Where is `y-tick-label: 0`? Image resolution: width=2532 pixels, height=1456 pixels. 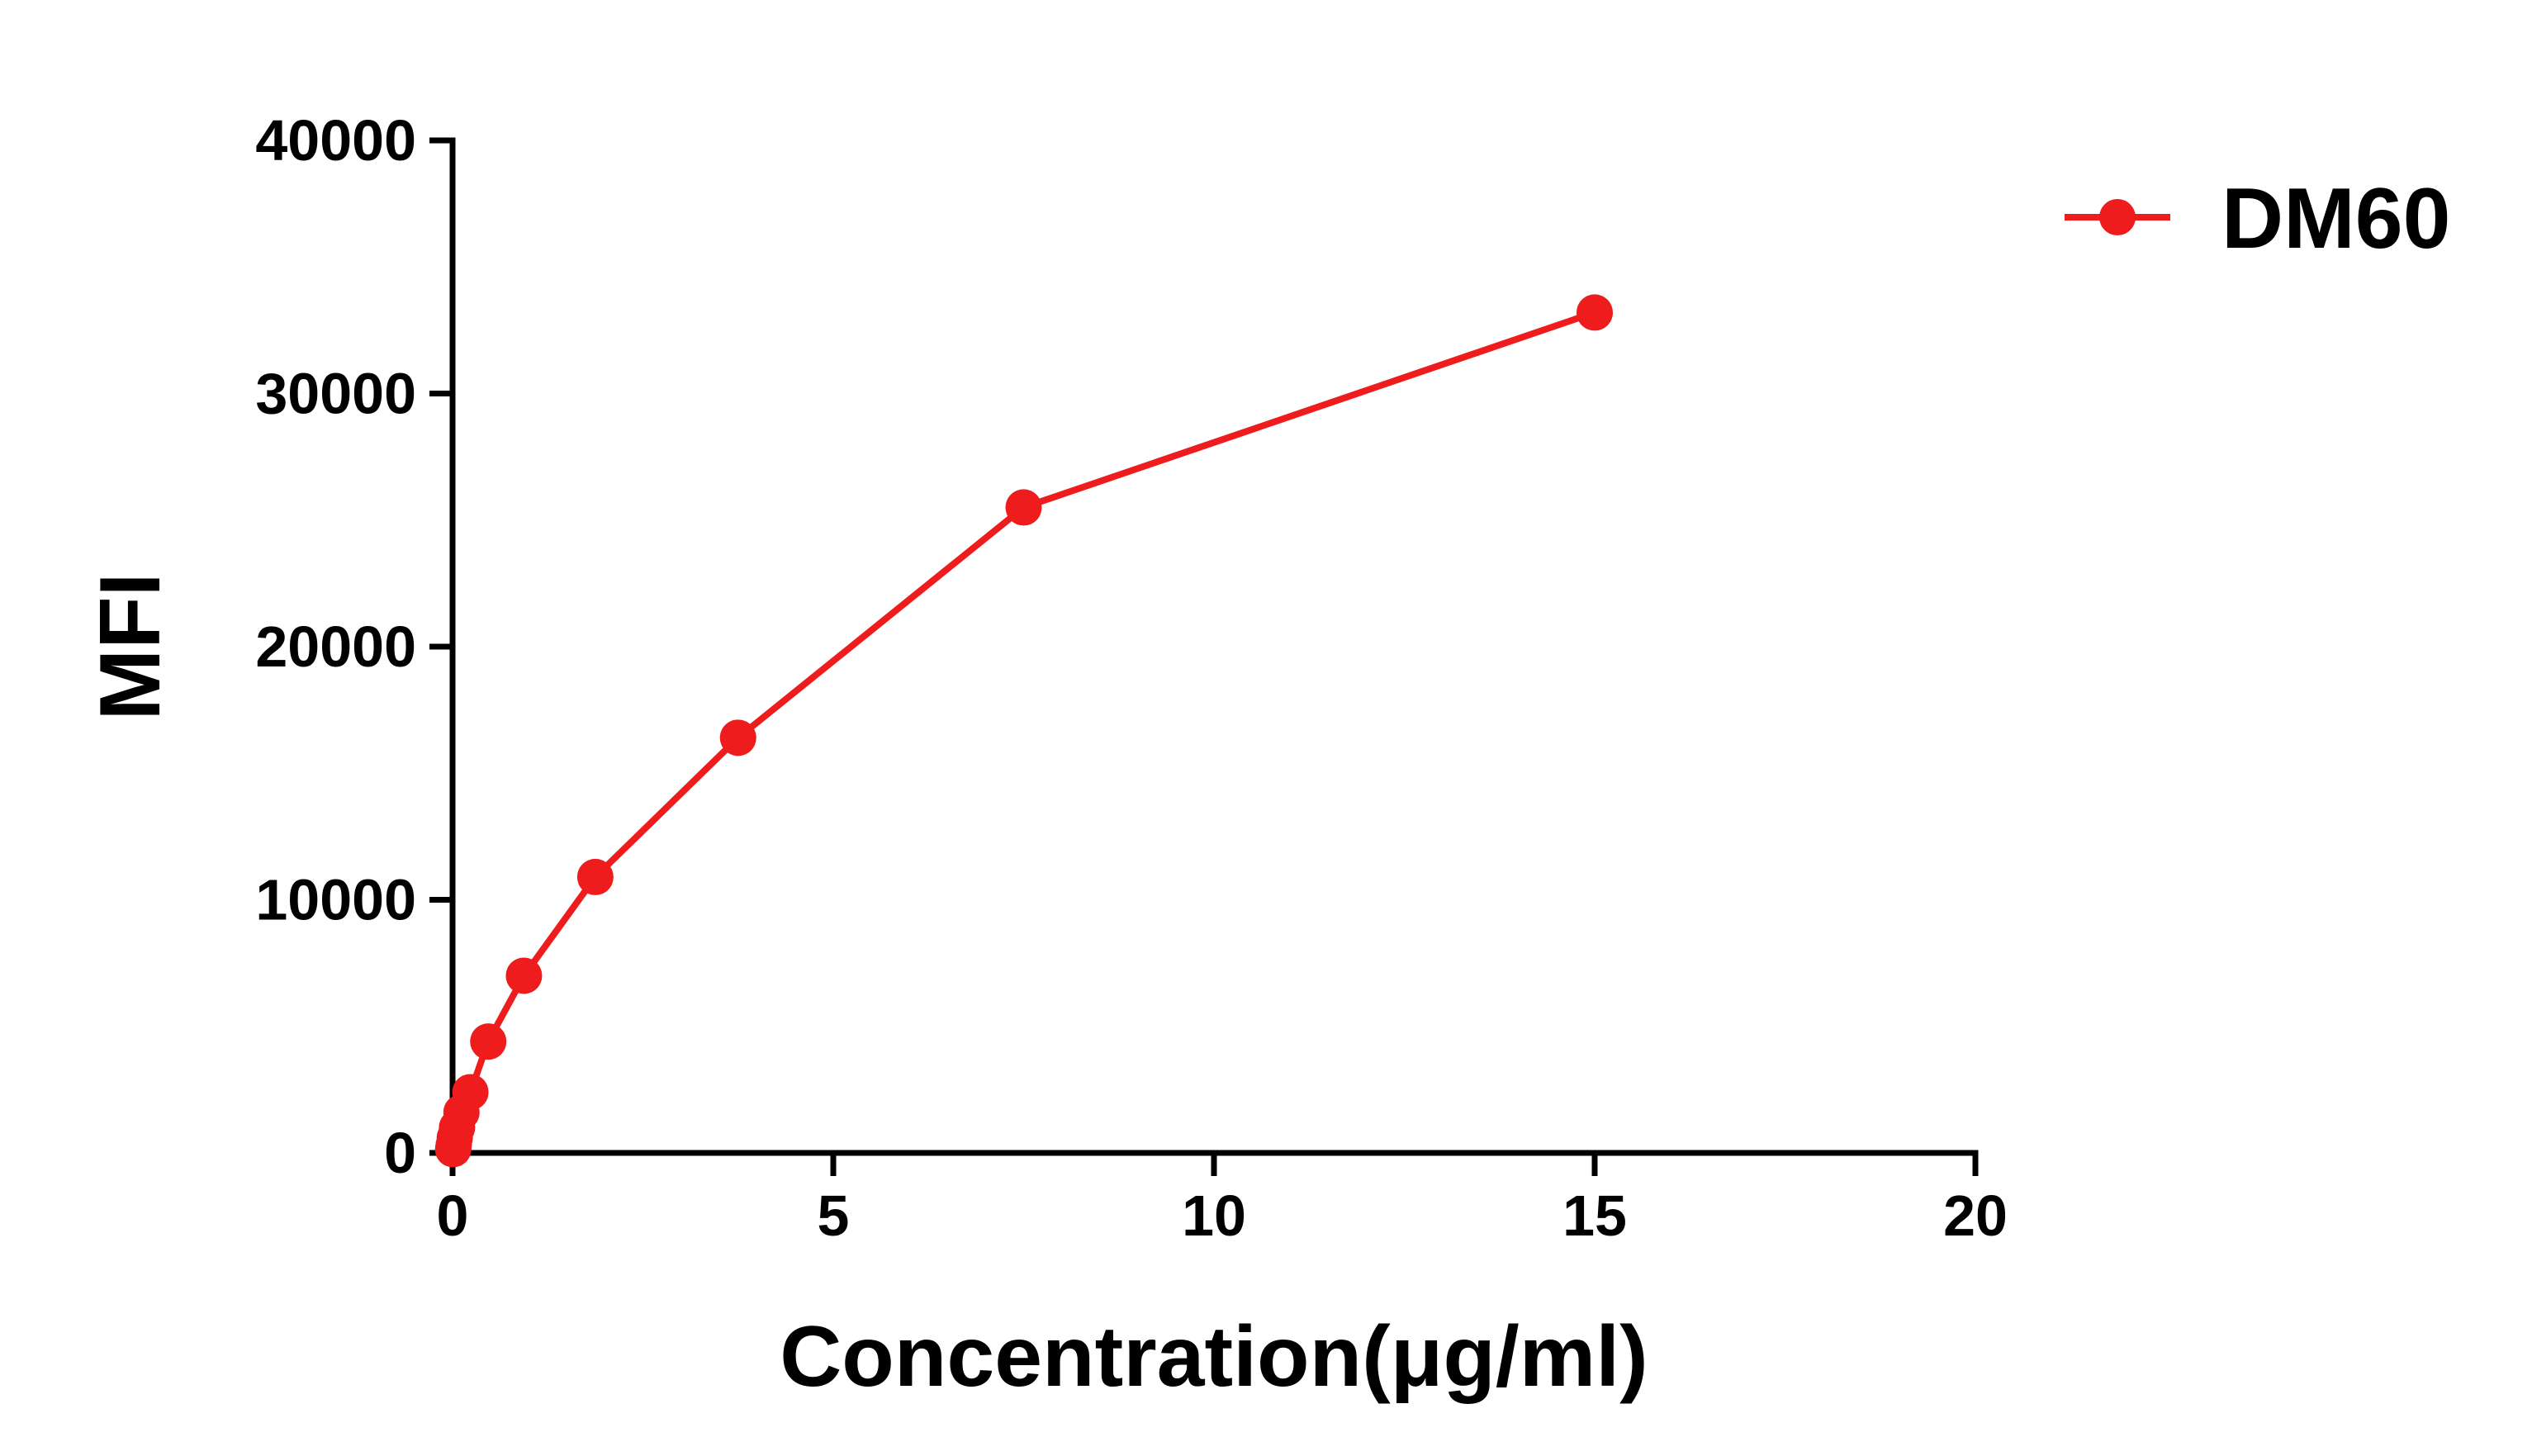 y-tick-label: 0 is located at coordinates (400, 1153).